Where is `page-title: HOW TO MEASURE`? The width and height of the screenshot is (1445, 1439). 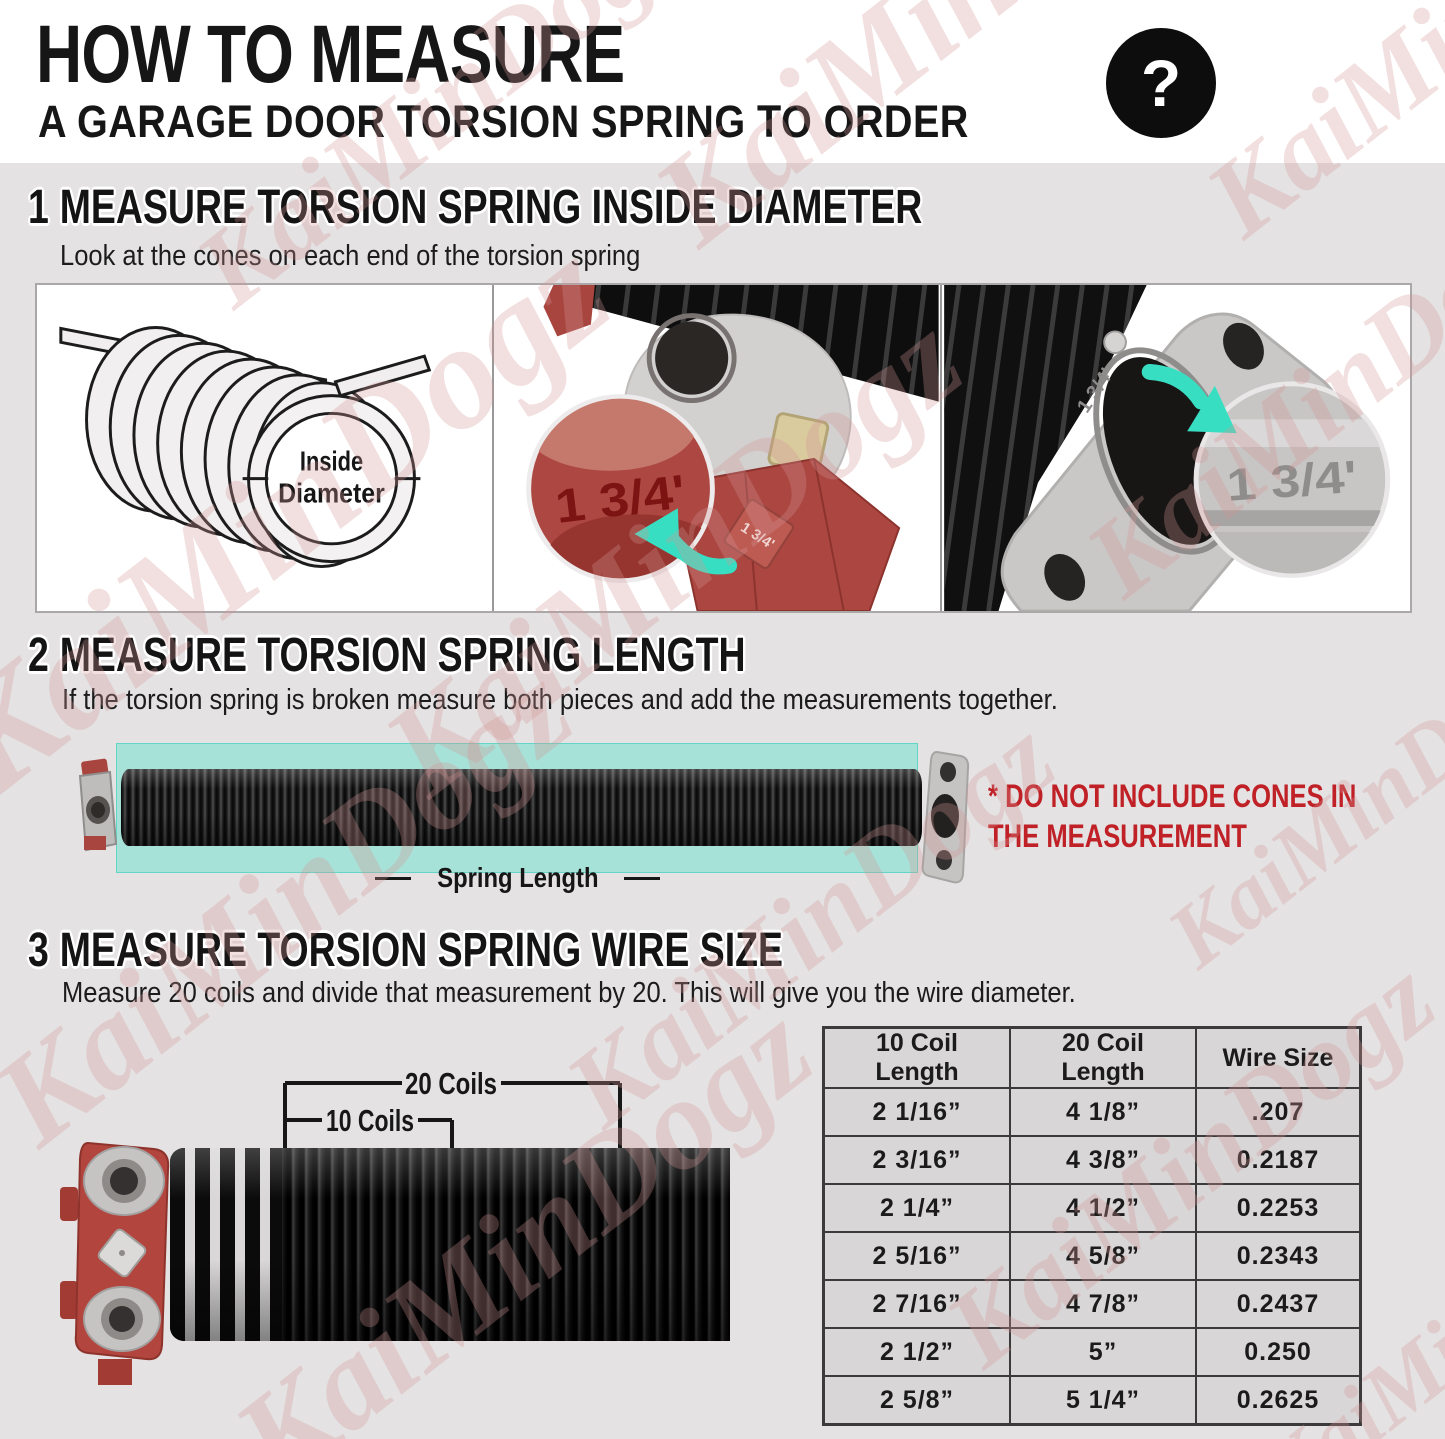 page-title: HOW TO MEASURE is located at coordinates (330, 54).